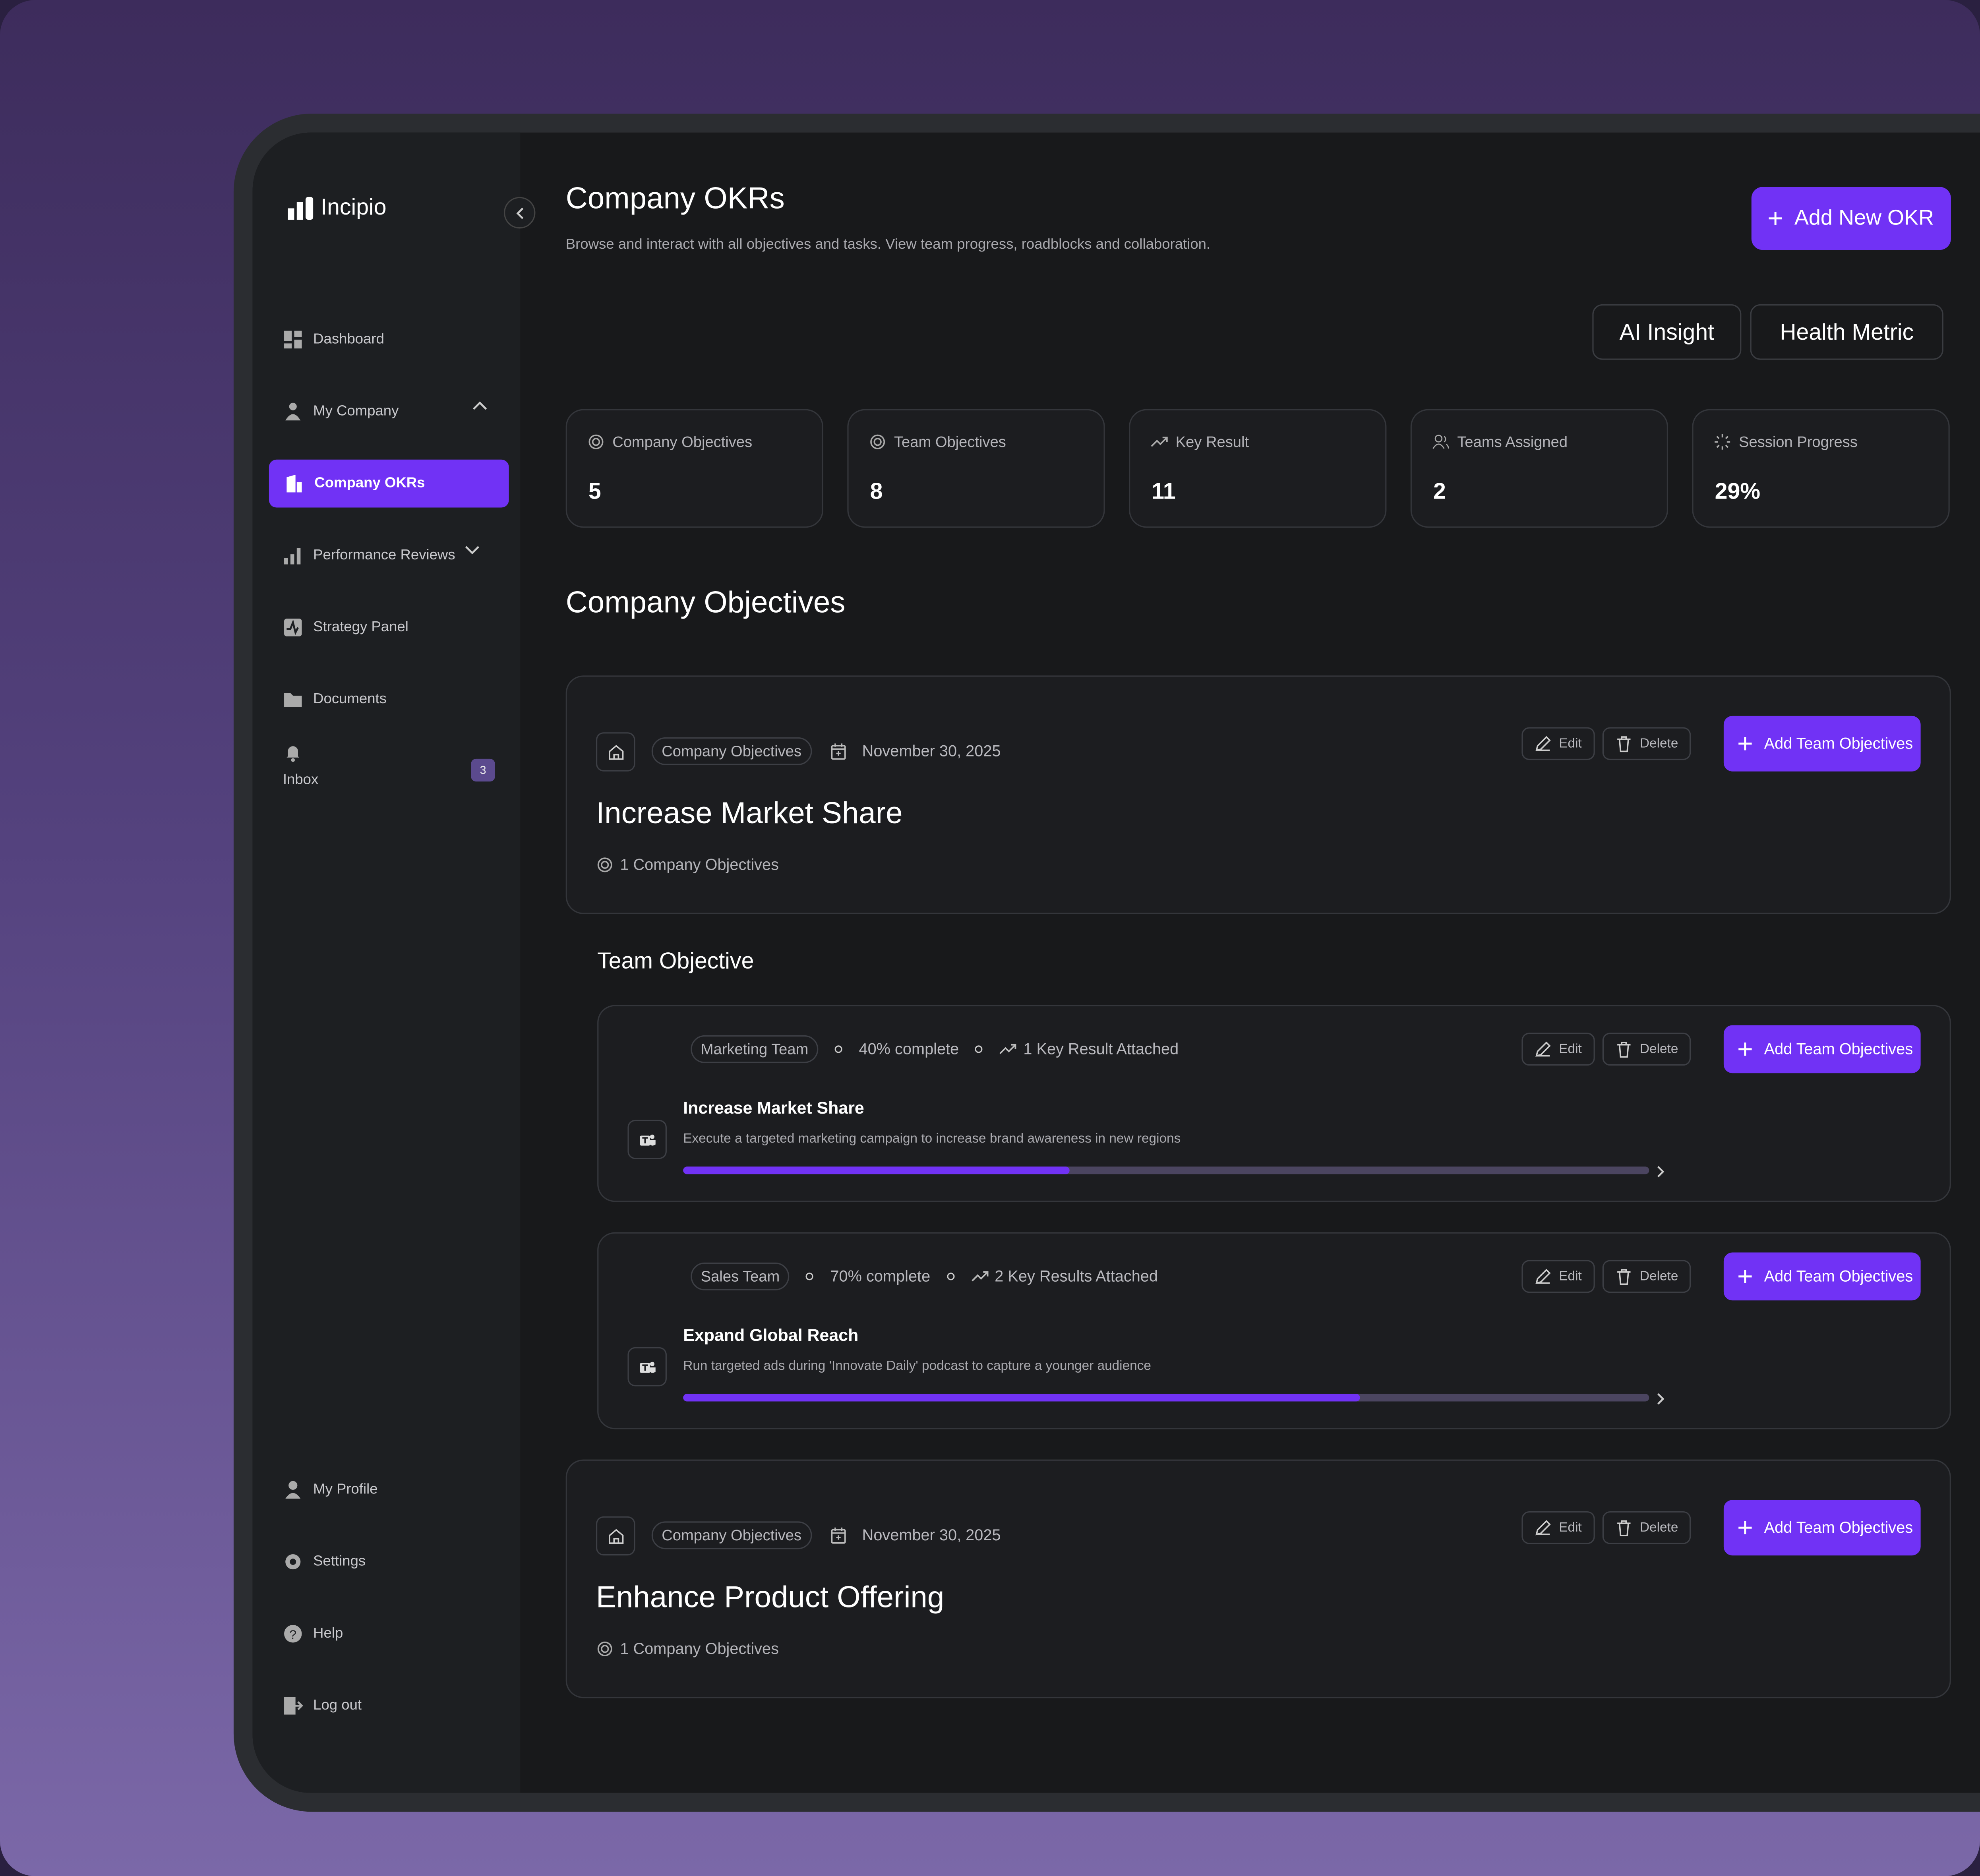 Image resolution: width=1980 pixels, height=1876 pixels. I want to click on stat-label: Company Objectives, so click(669, 442).